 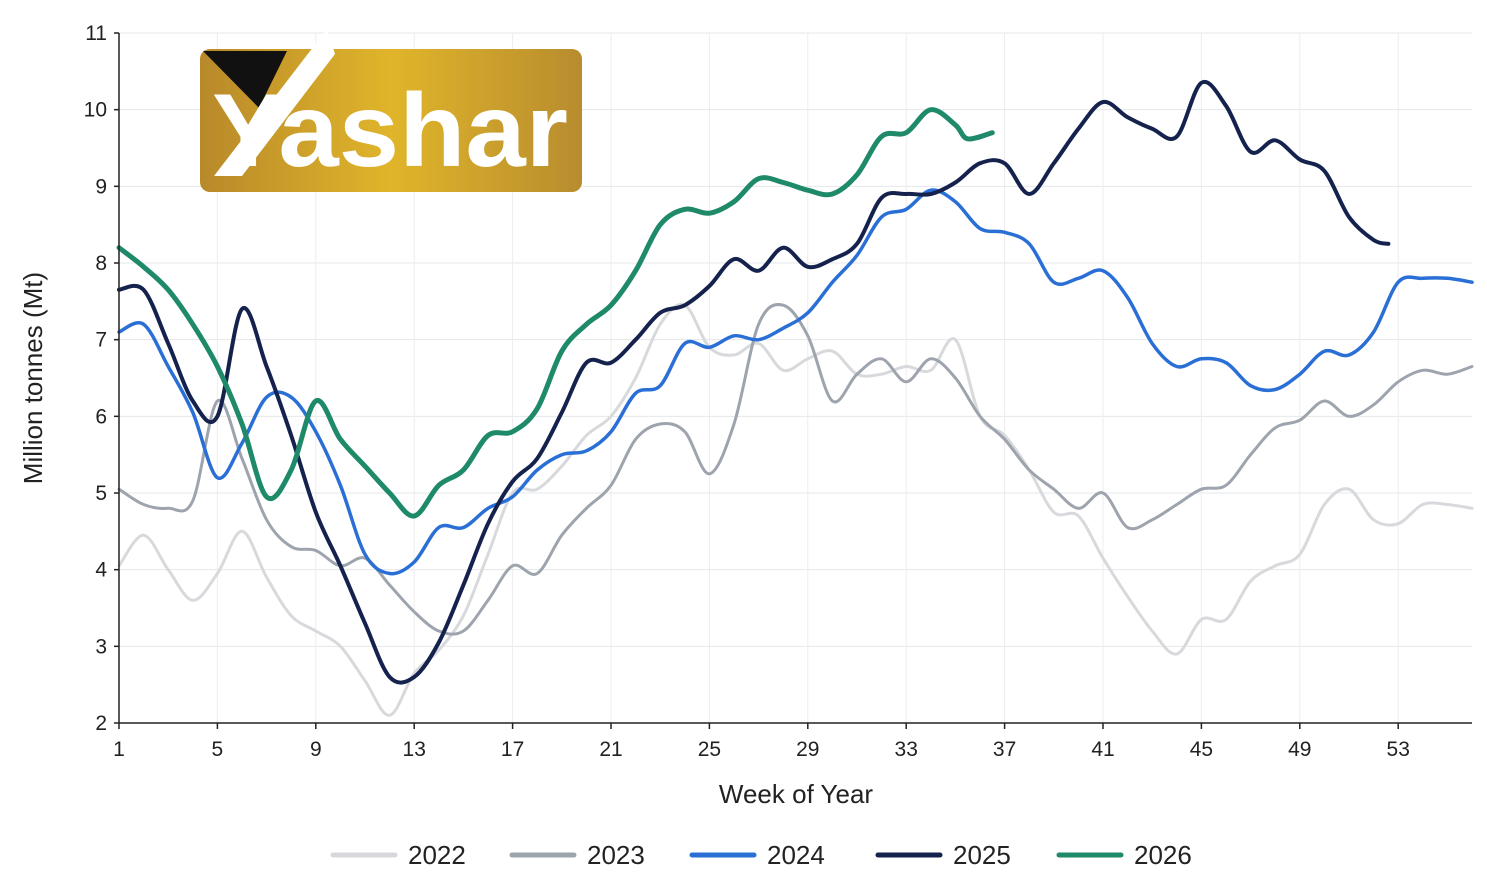 I want to click on y-tick-label: 10, so click(x=95, y=110).